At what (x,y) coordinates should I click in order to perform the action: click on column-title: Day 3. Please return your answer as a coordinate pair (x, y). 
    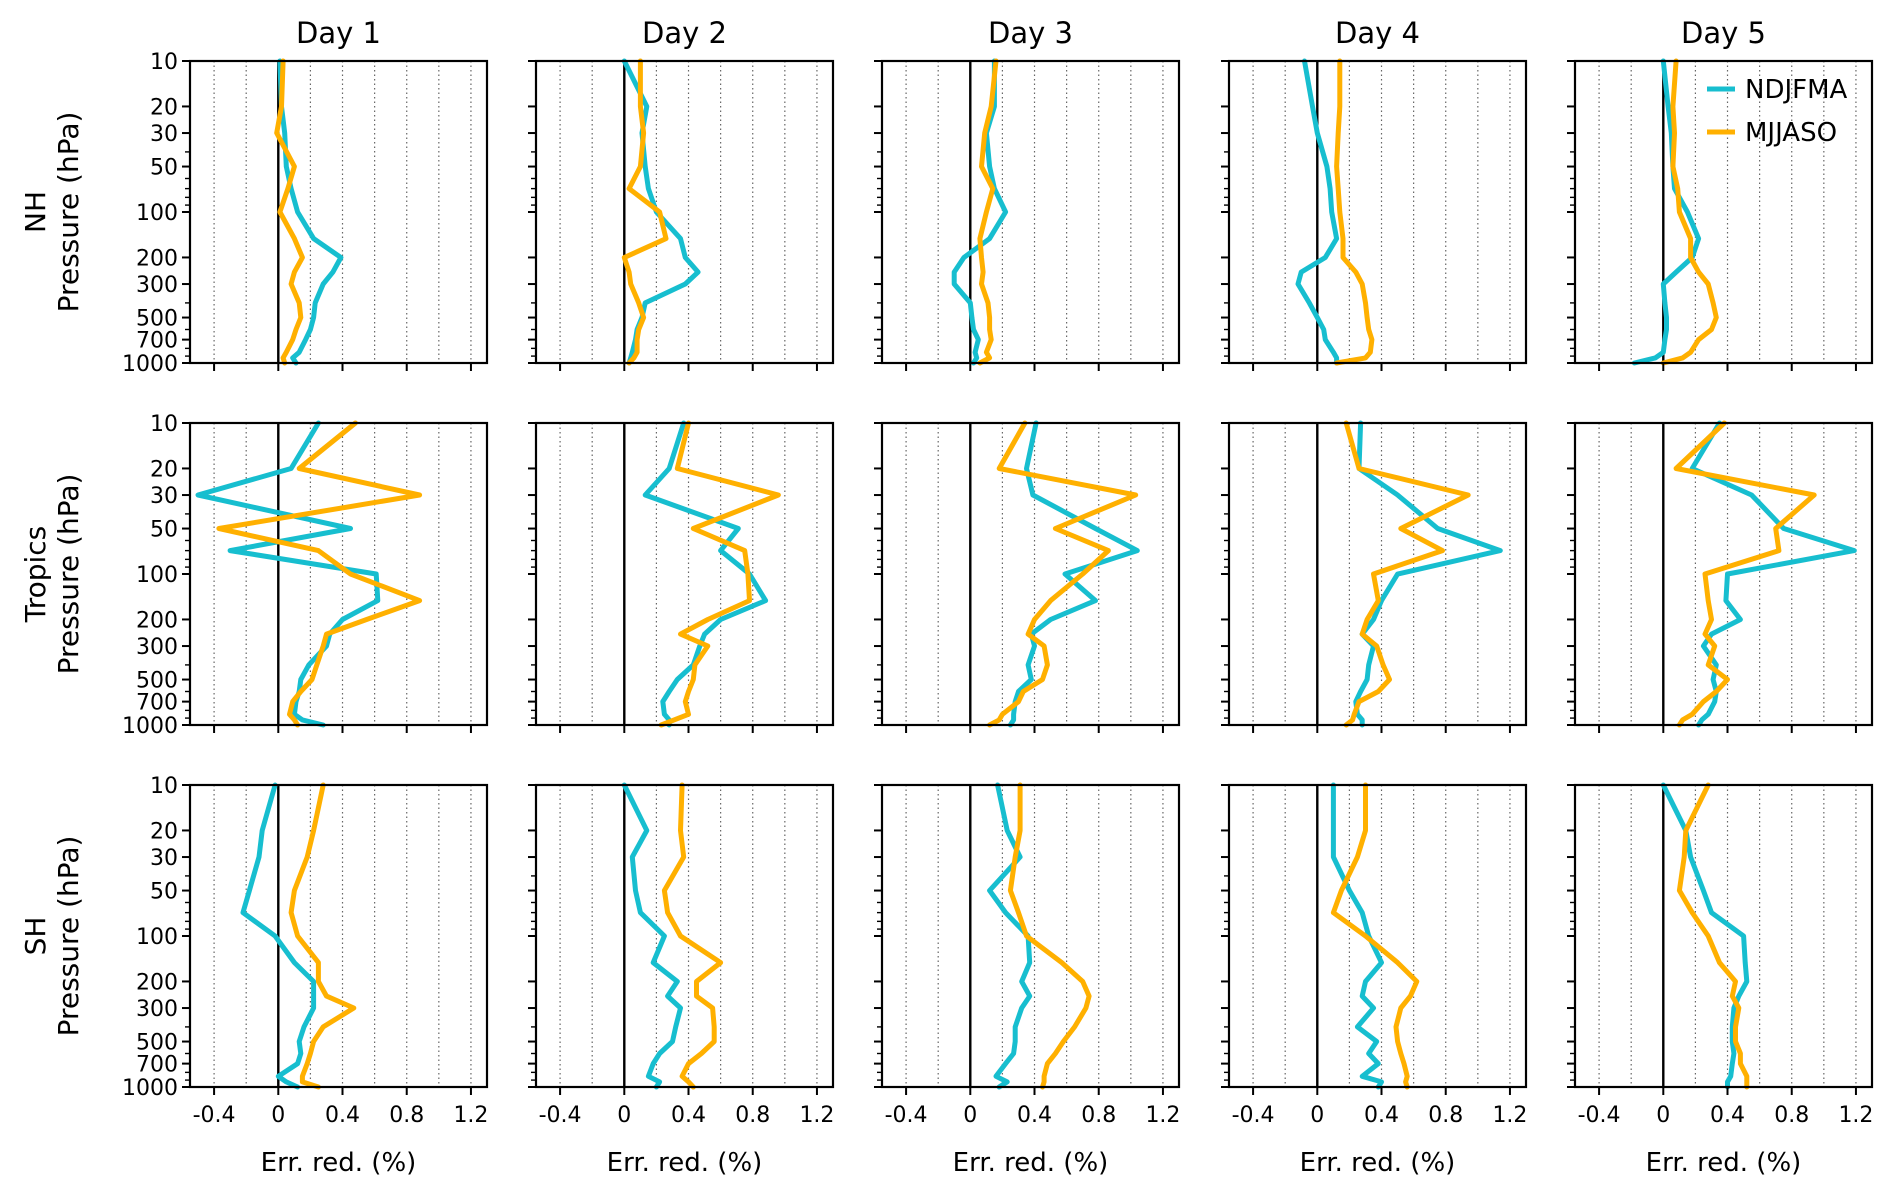
    Looking at the image, I should click on (1030, 33).